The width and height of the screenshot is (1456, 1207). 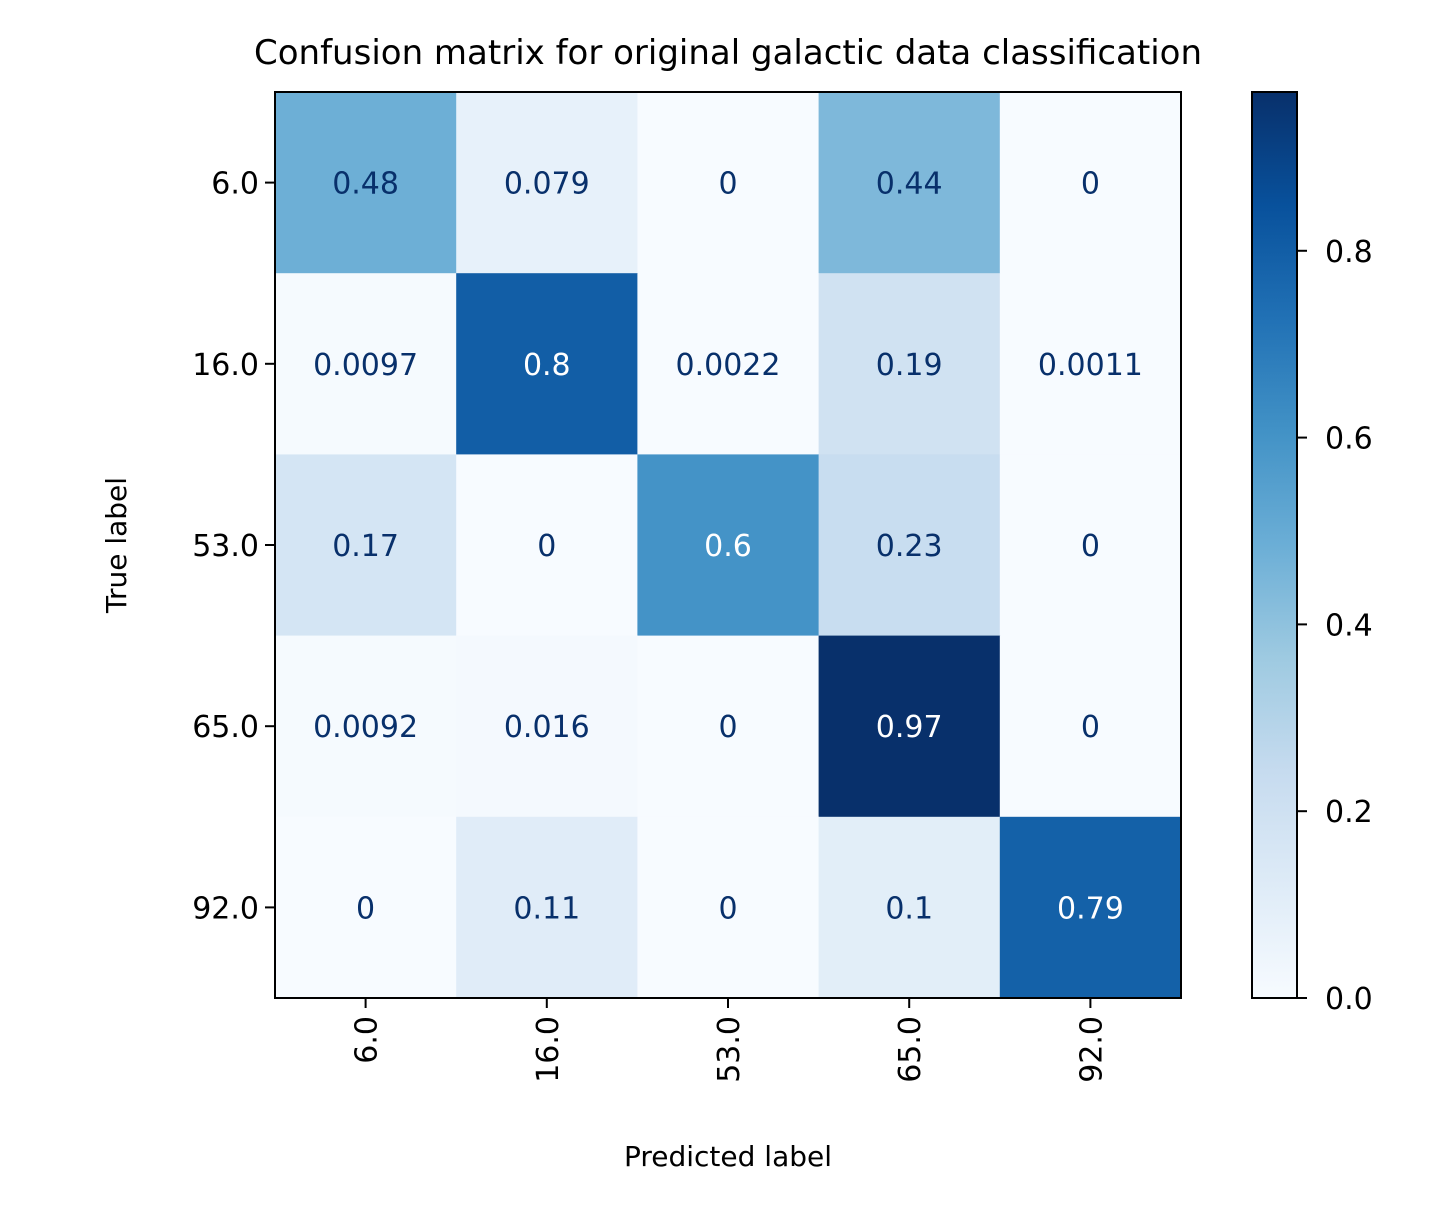 I want to click on y-tick-label-2: 53.0, so click(x=225, y=546).